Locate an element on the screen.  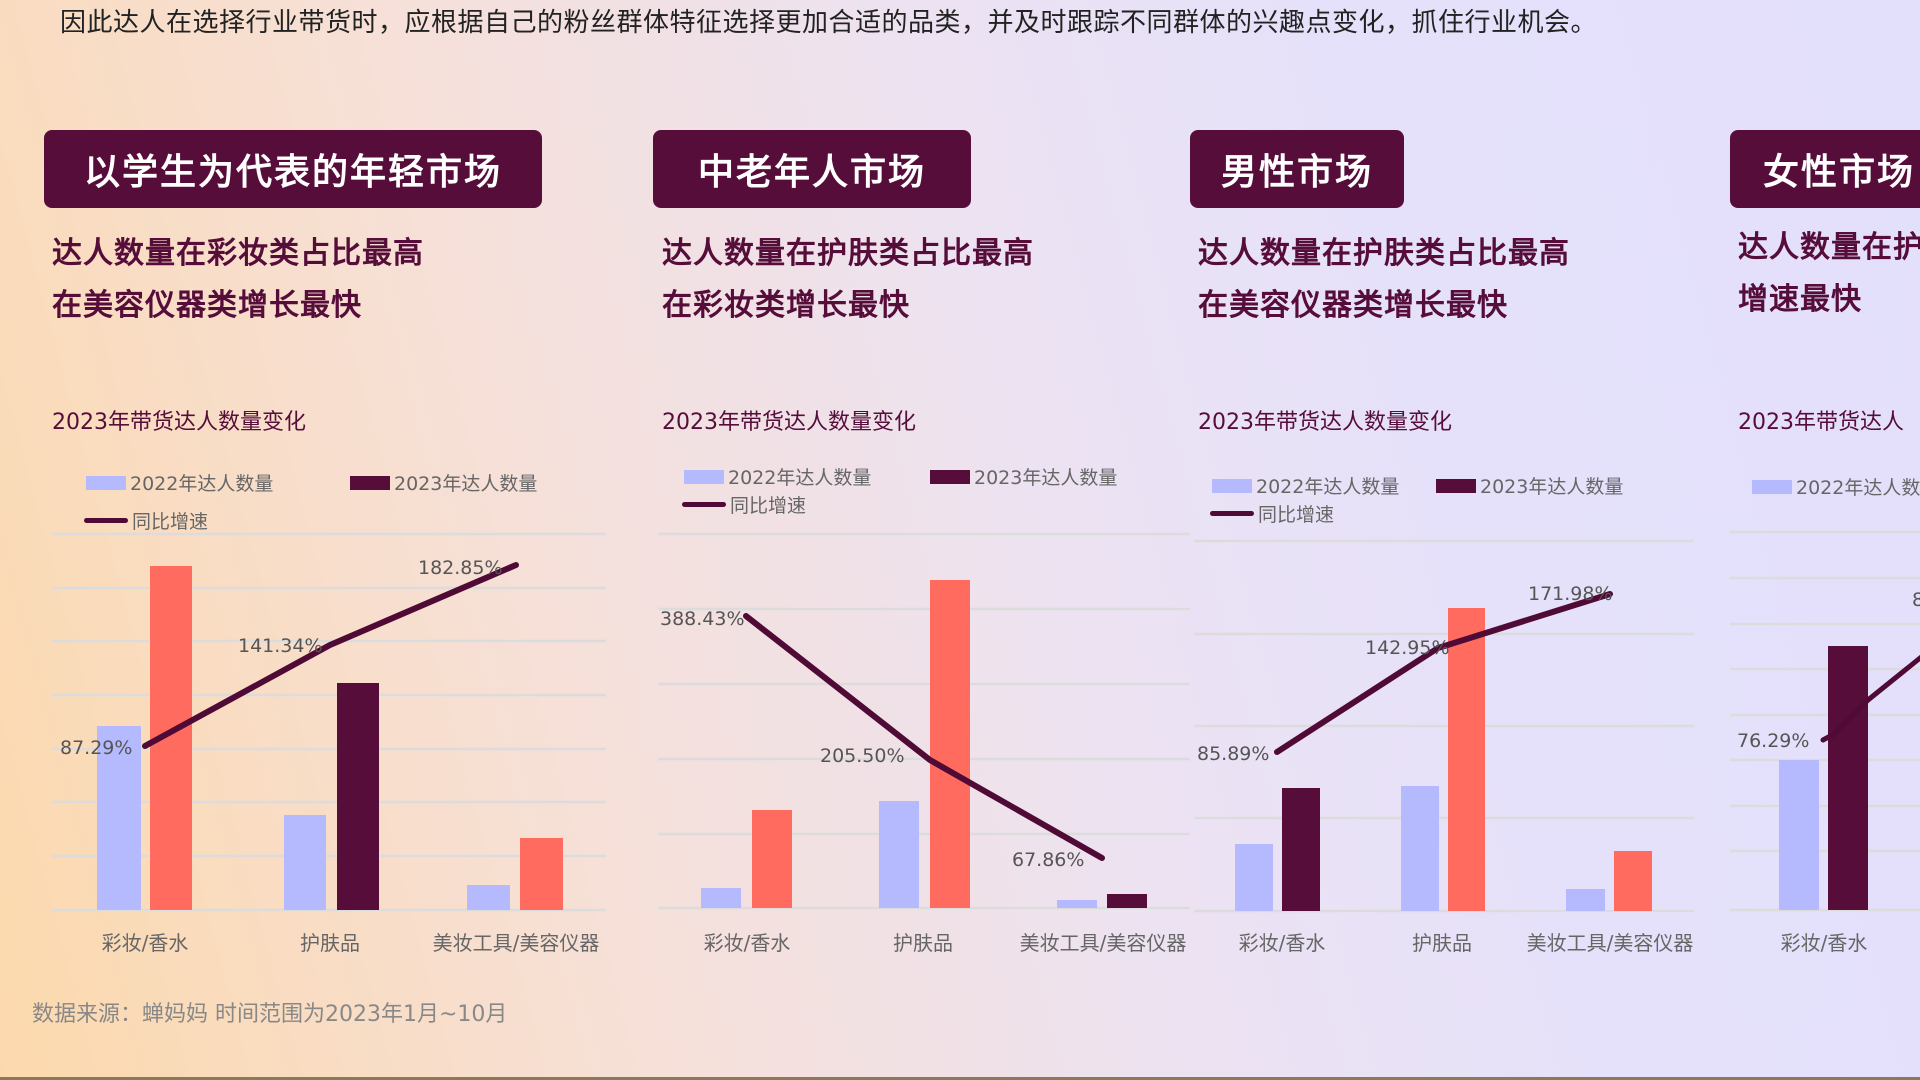
panel-title: 女性市场 is located at coordinates (1825, 169).